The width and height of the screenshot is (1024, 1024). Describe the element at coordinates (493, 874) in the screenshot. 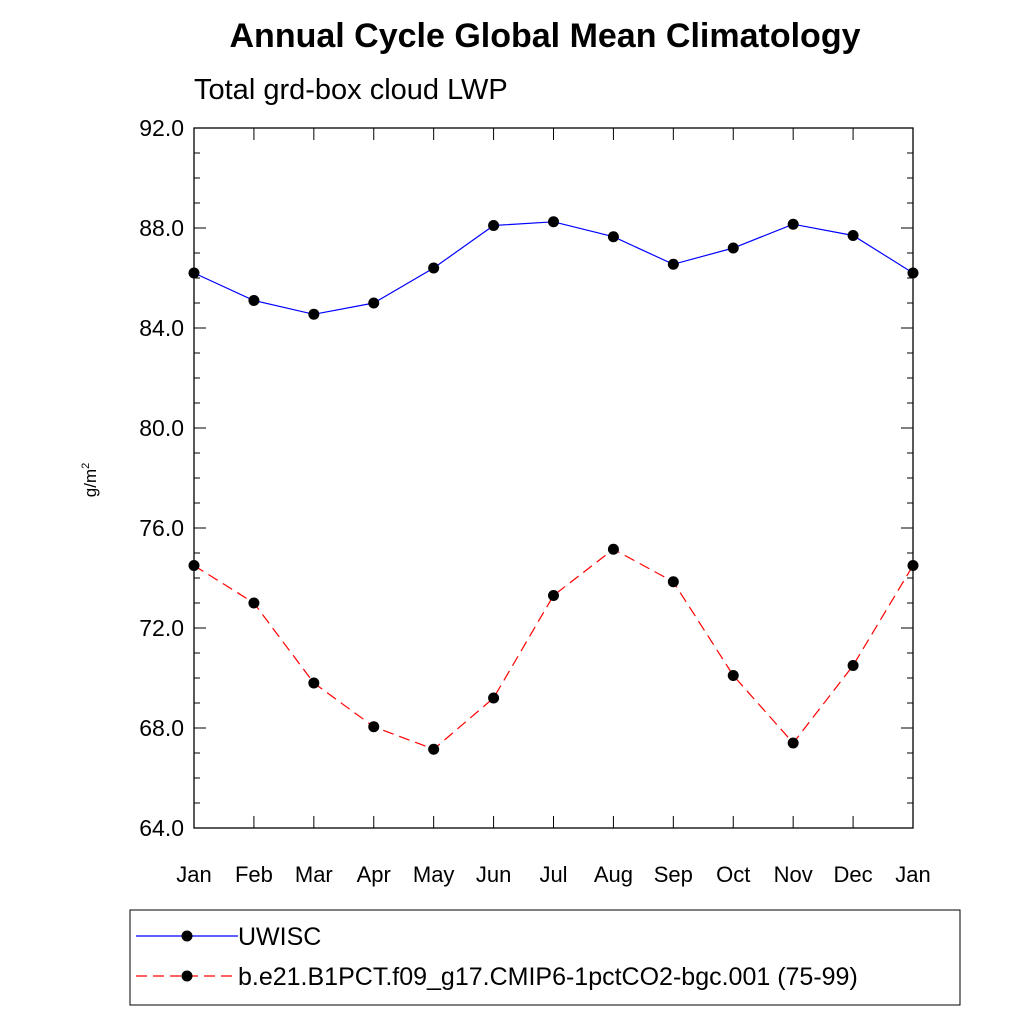

I see `x-tick-label: Jun` at that location.